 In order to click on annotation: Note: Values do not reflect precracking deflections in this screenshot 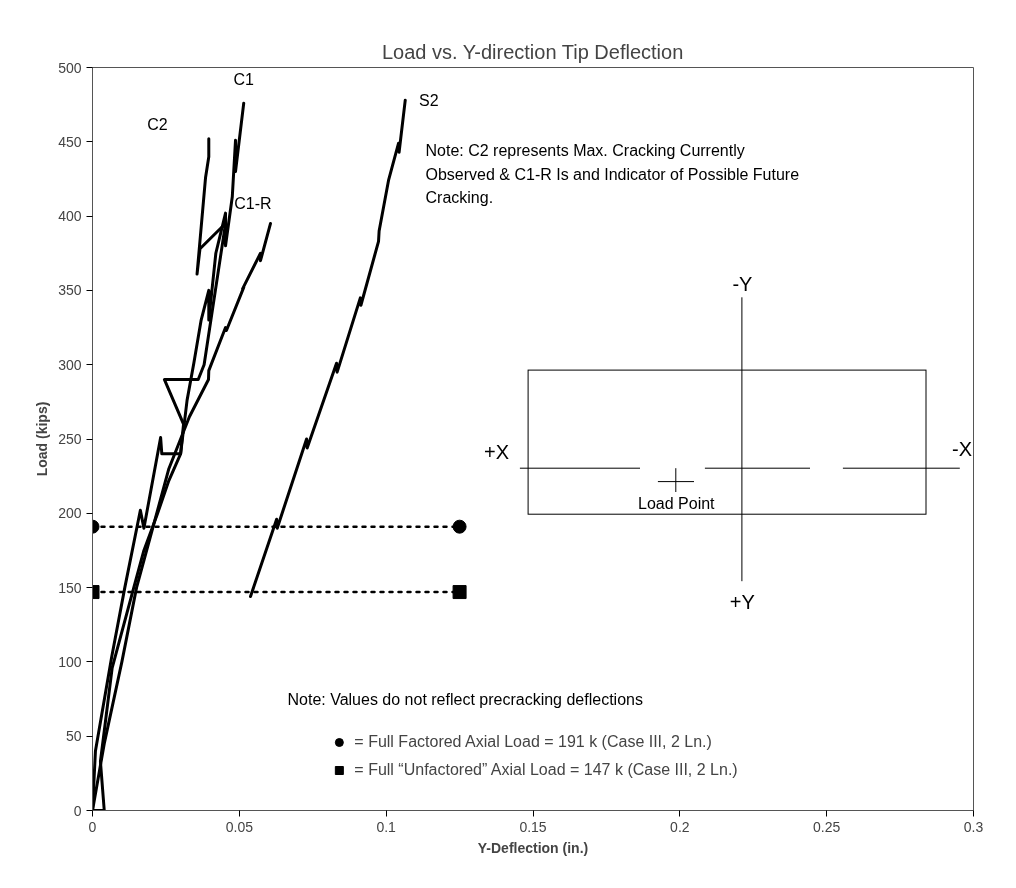, I will do `click(465, 699)`.